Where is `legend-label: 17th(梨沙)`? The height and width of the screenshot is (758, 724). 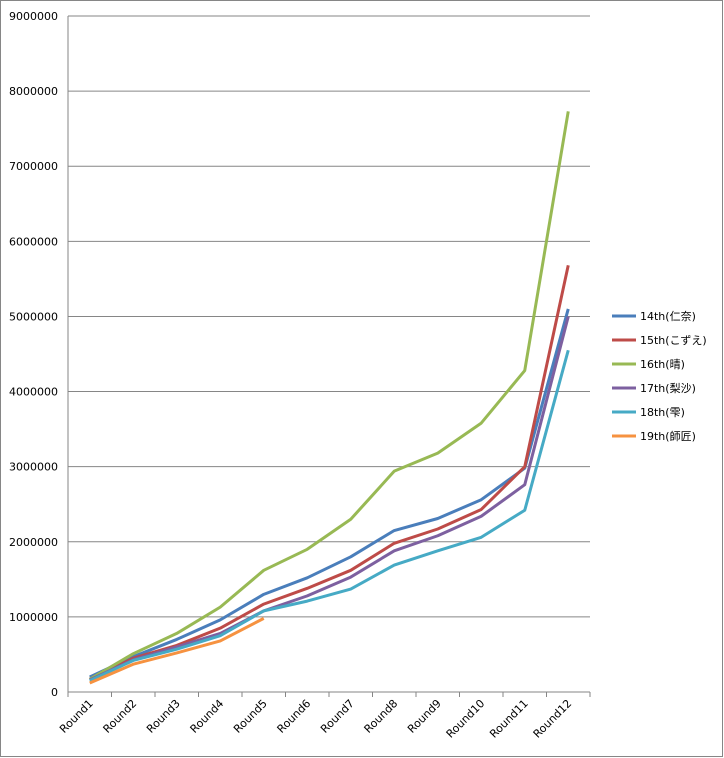 legend-label: 17th(梨沙) is located at coordinates (668, 388).